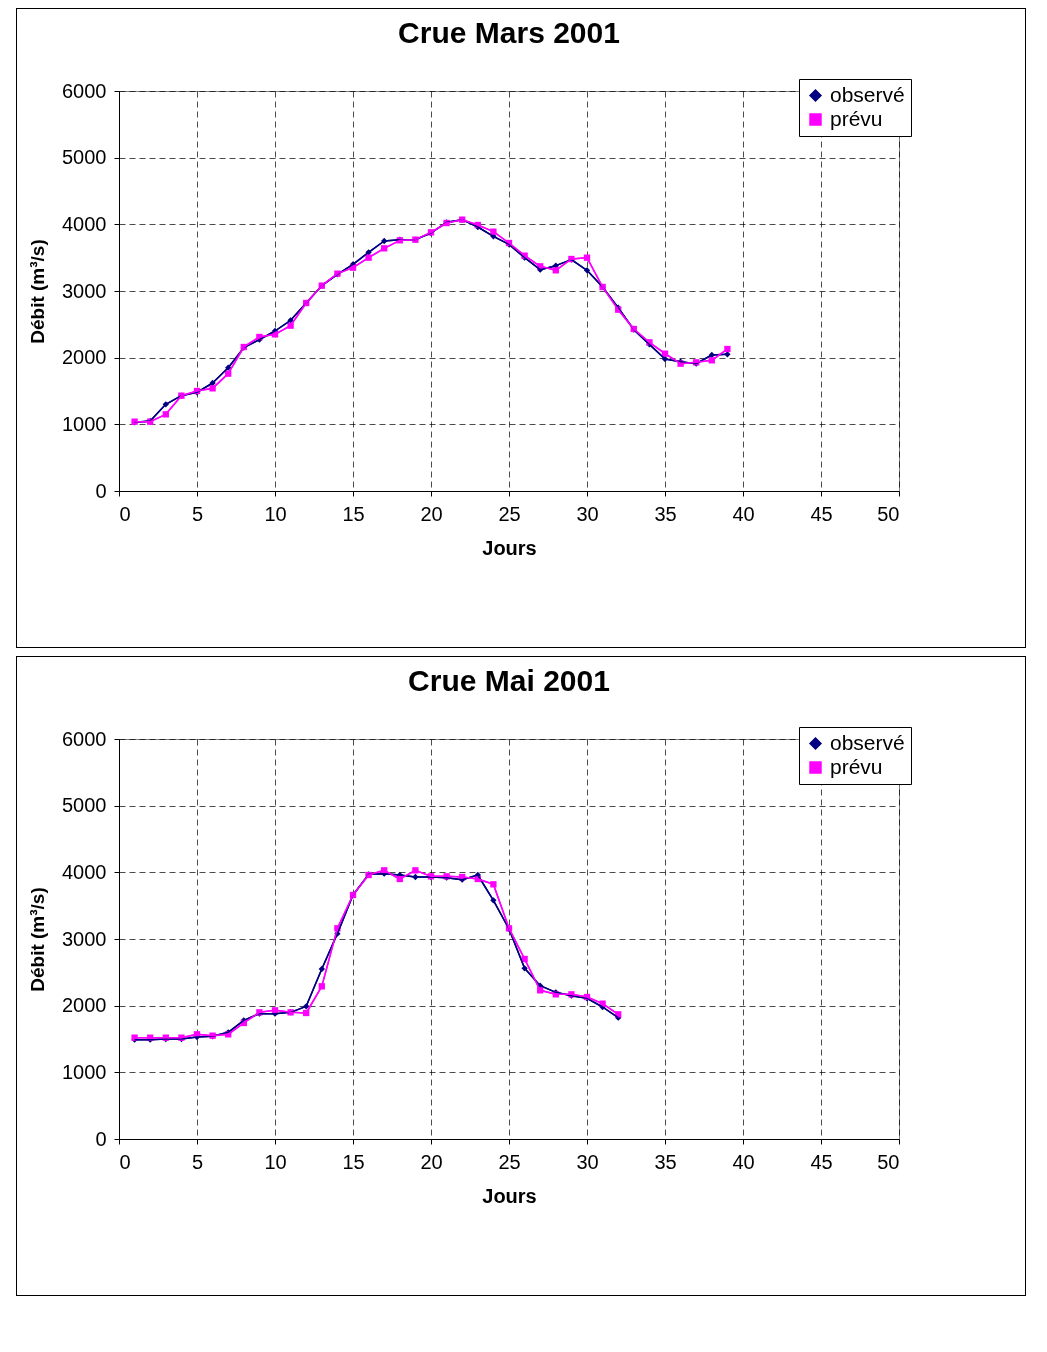 This screenshot has height=1352, width=1047. What do you see at coordinates (509, 32) in the screenshot?
I see `chart-title: Crue Mars 2001` at bounding box center [509, 32].